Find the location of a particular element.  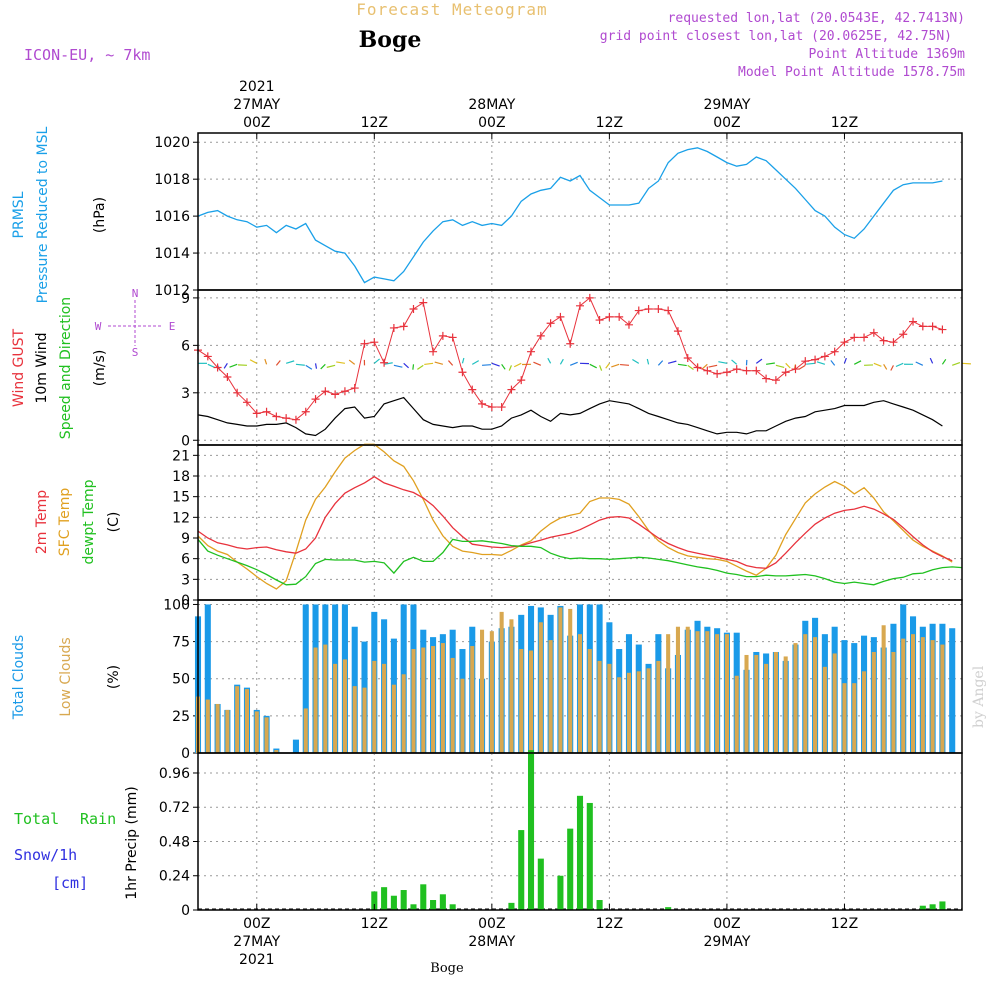

requested-coords: requested lon,lat (20.0543E, 42.7413N) is located at coordinates (816, 18).